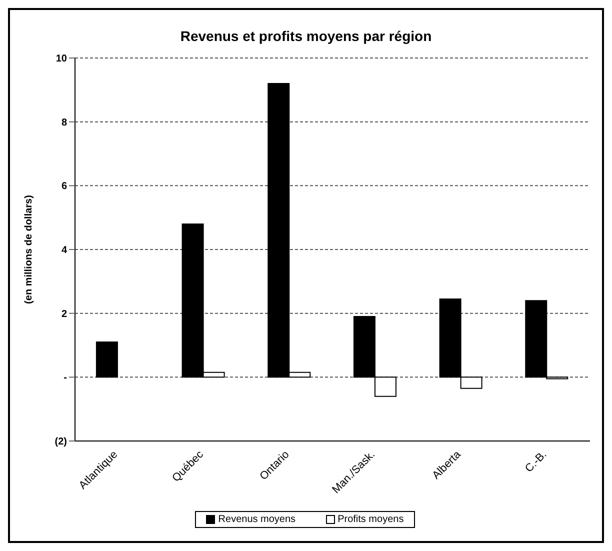 Image resolution: width=612 pixels, height=551 pixels. Describe the element at coordinates (29, 249) in the screenshot. I see `y-axis-title: (en millions de dollars)` at that location.